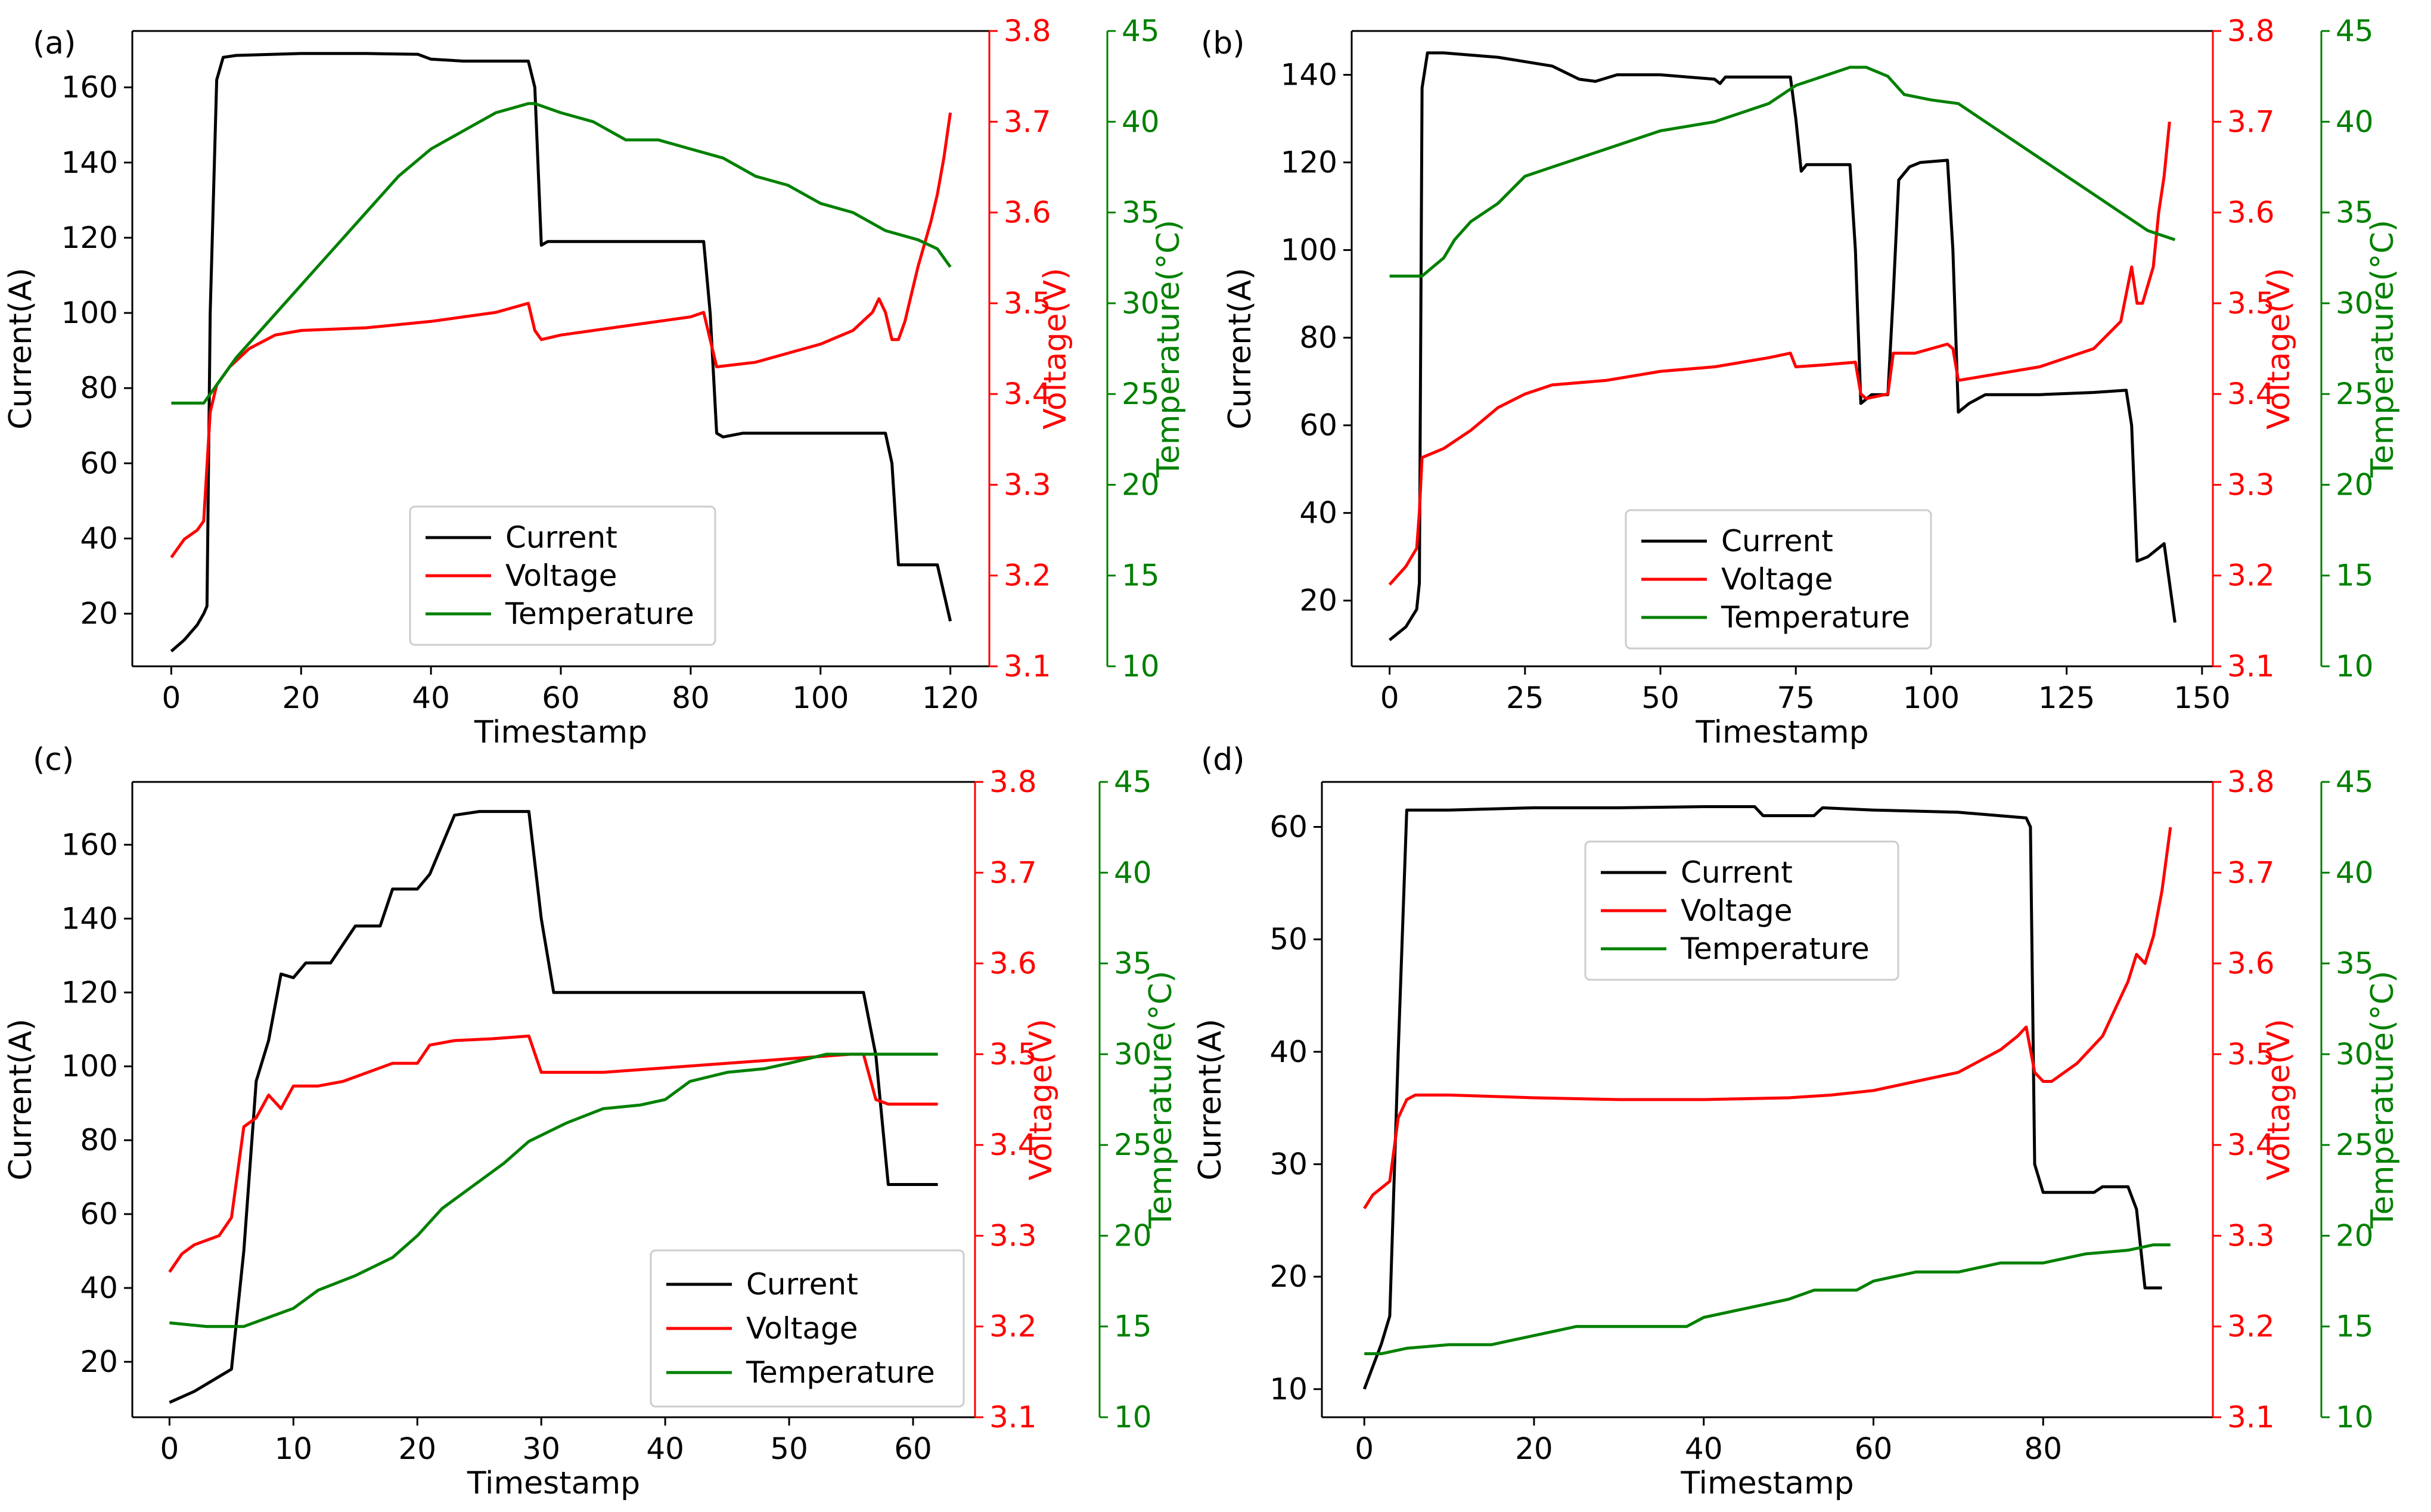  Describe the element at coordinates (1133, 1417) in the screenshot. I see `temperature-tick-label: 10` at that location.